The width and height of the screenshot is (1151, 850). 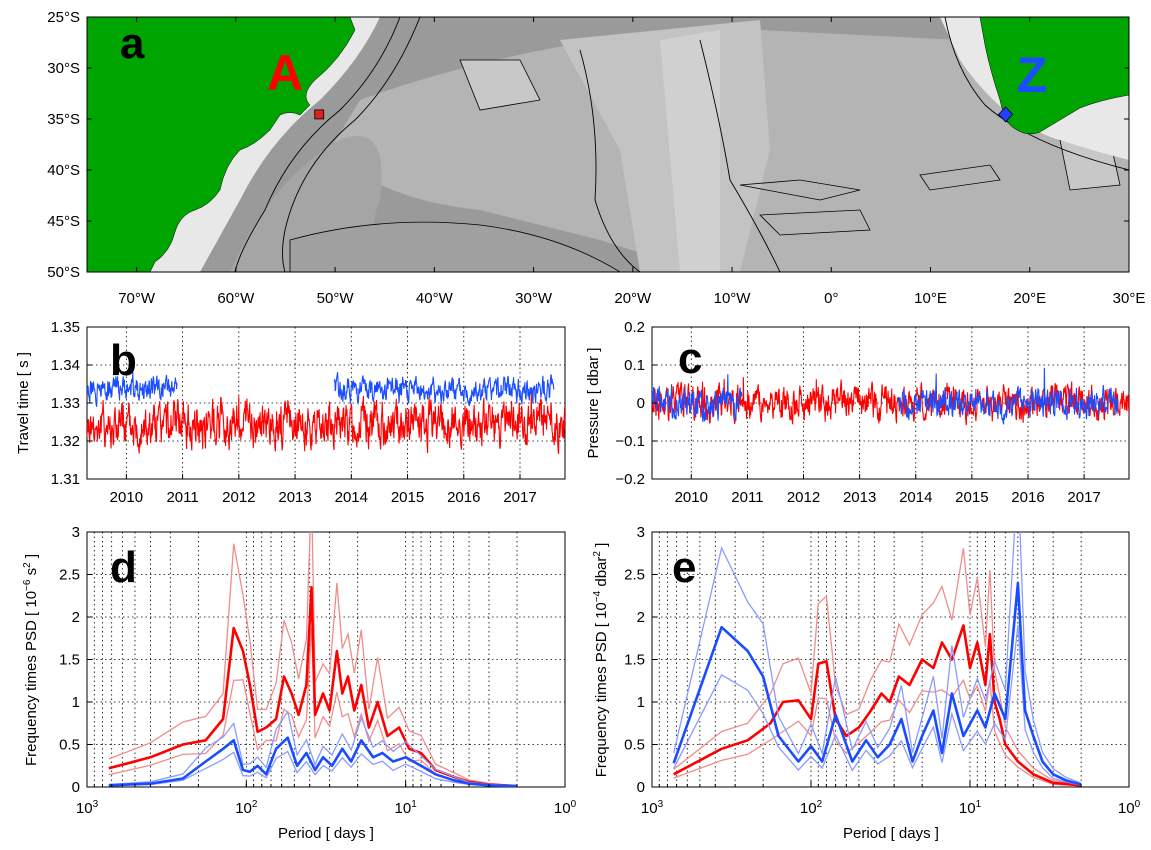 I want to click on panel-d-xlabel: Period [ days ], so click(x=326, y=833).